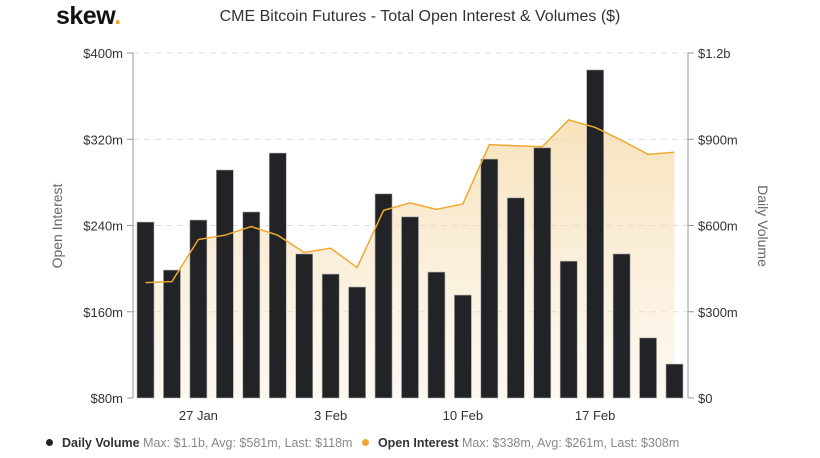 The image size is (820, 458). I want to click on legend-stats: Max: $1.1b, Avg: $581m, Last: $118m, so click(248, 443).